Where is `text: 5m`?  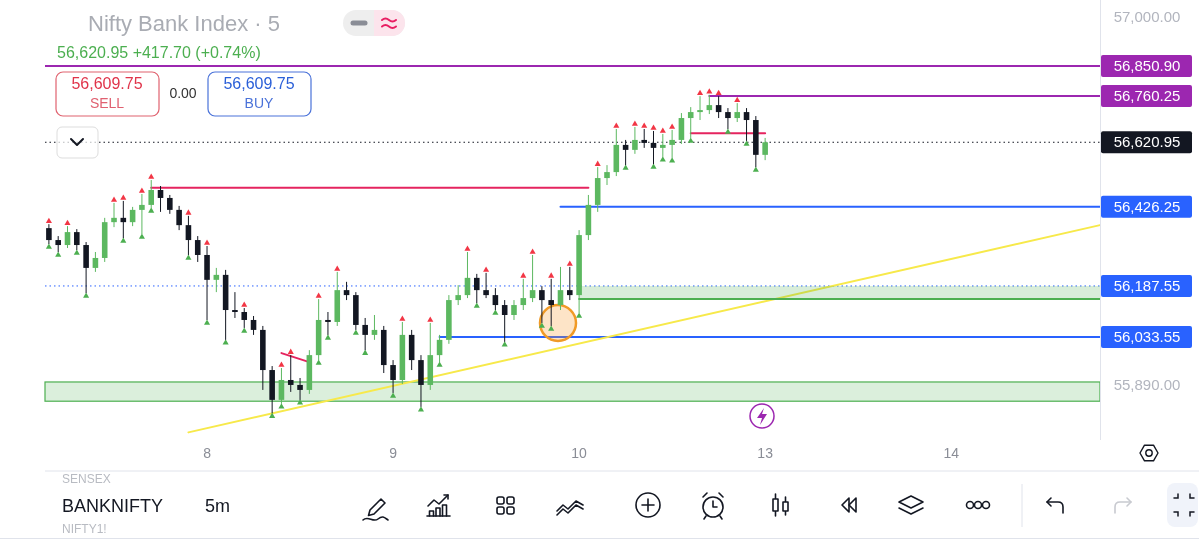 text: 5m is located at coordinates (218, 506).